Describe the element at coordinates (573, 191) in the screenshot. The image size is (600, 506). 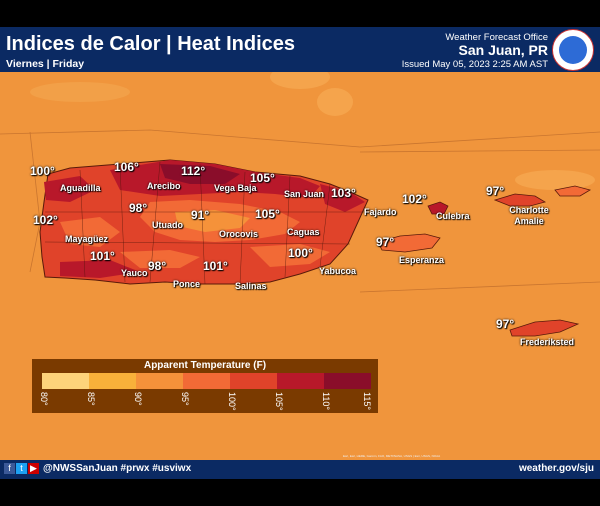
I see `st-john-island` at that location.